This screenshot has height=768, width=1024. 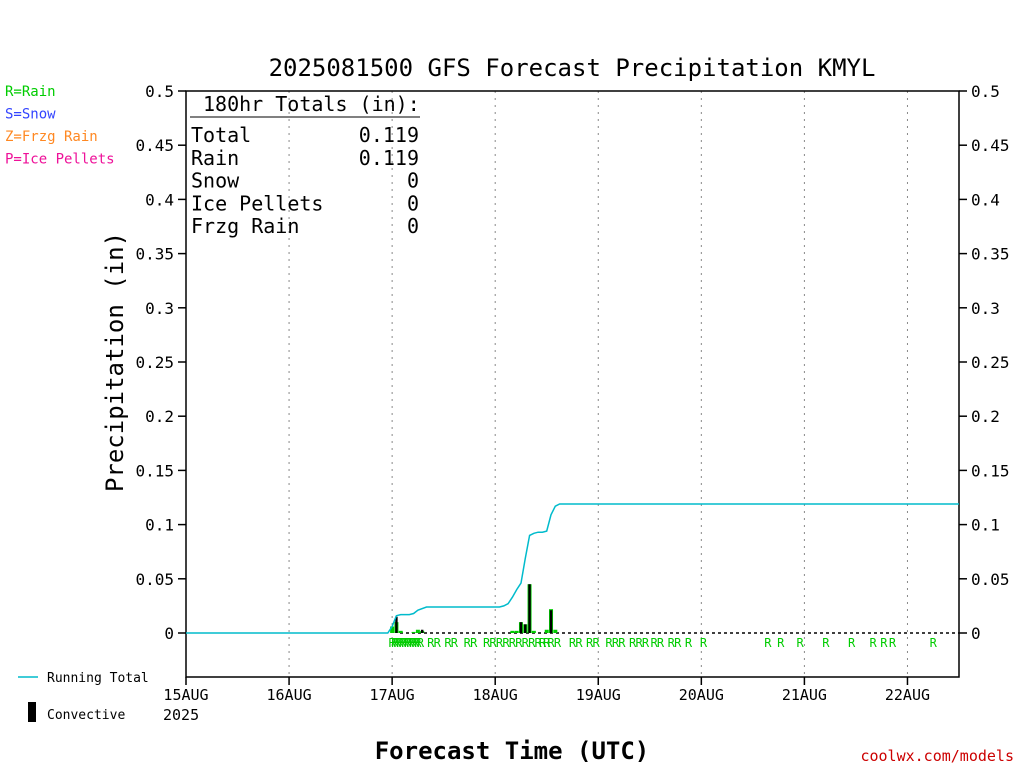 I want to click on x-tick-label: 15AUG, so click(x=185, y=695).